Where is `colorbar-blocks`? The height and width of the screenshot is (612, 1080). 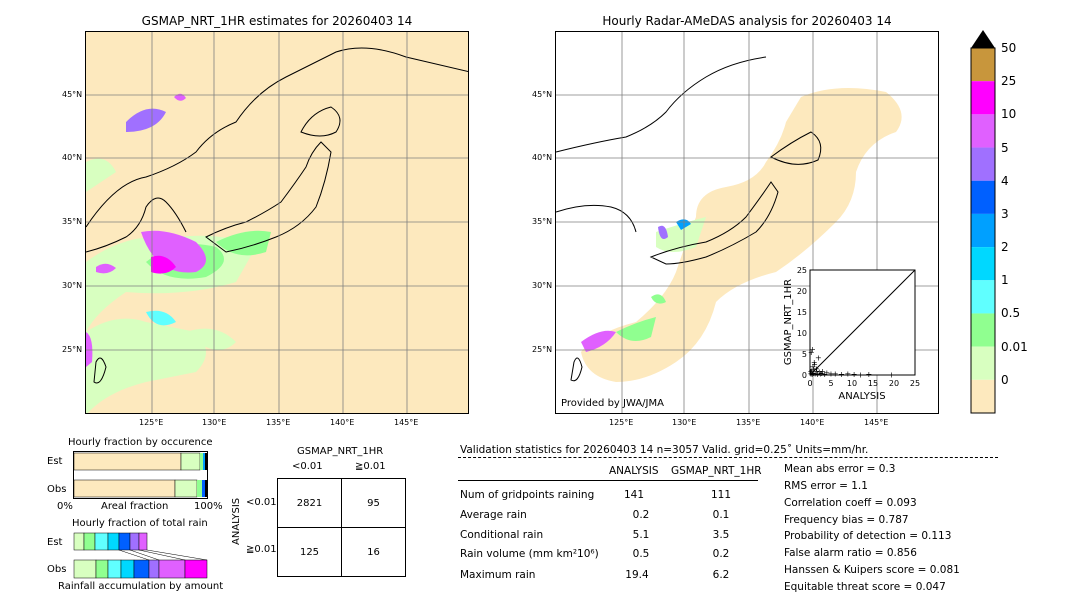
colorbar-blocks is located at coordinates (983, 230).